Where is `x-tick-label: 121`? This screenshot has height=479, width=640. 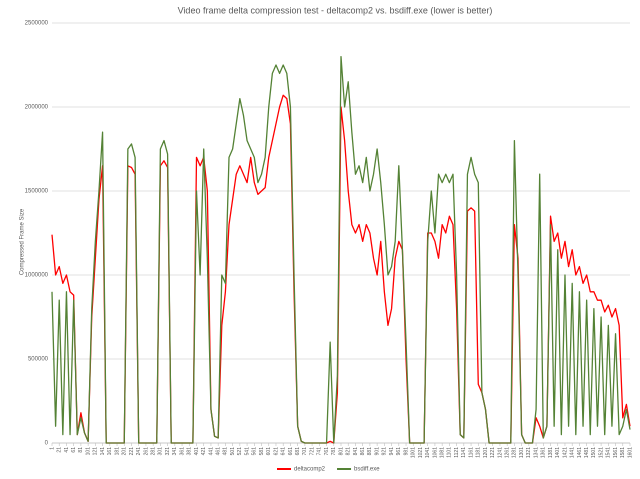
x-tick-label: 121 is located at coordinates (96, 451).